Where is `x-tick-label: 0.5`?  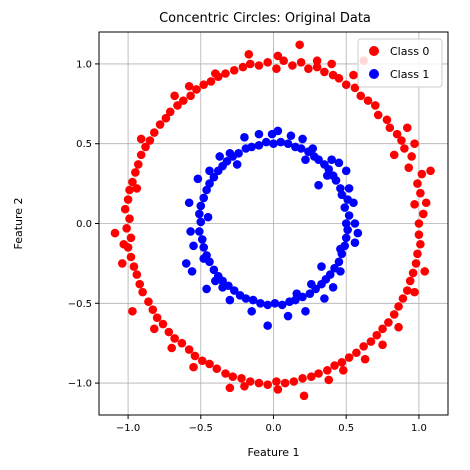 x-tick-label: 0.5 is located at coordinates (346, 428).